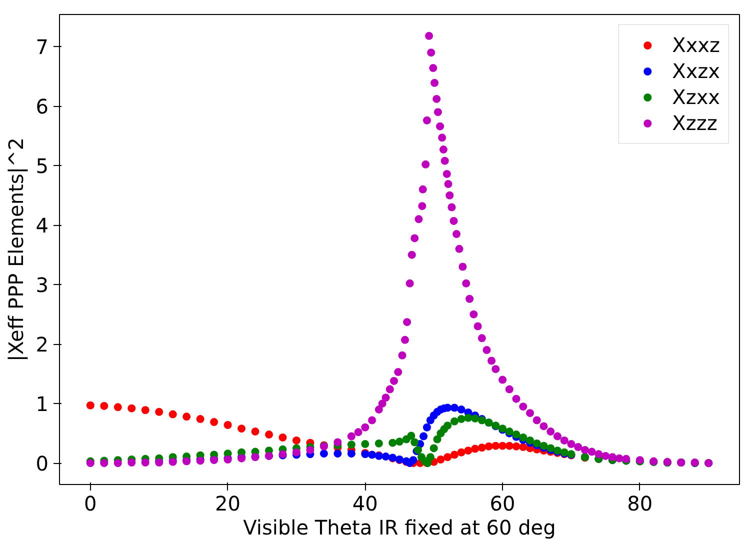  What do you see at coordinates (42, 464) in the screenshot?
I see `y-tick-label: 0` at bounding box center [42, 464].